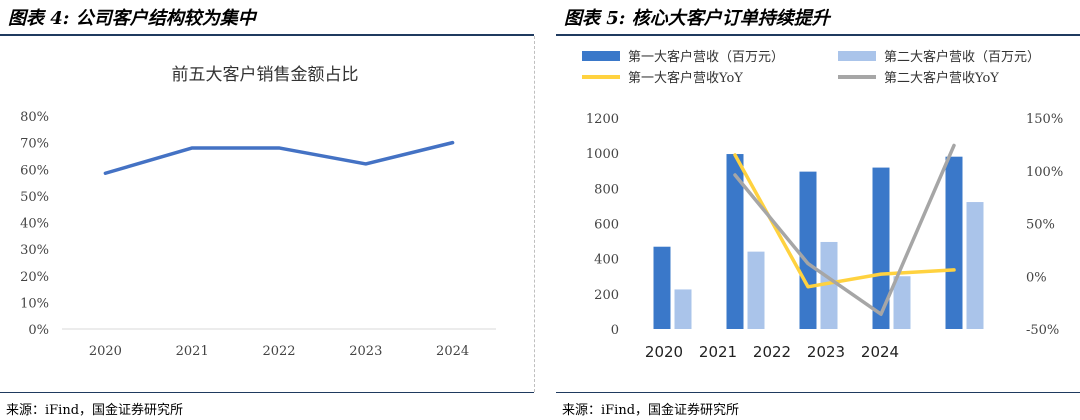 The image size is (1080, 420). I want to click on right-y-tick-label: 100%, so click(1044, 172).